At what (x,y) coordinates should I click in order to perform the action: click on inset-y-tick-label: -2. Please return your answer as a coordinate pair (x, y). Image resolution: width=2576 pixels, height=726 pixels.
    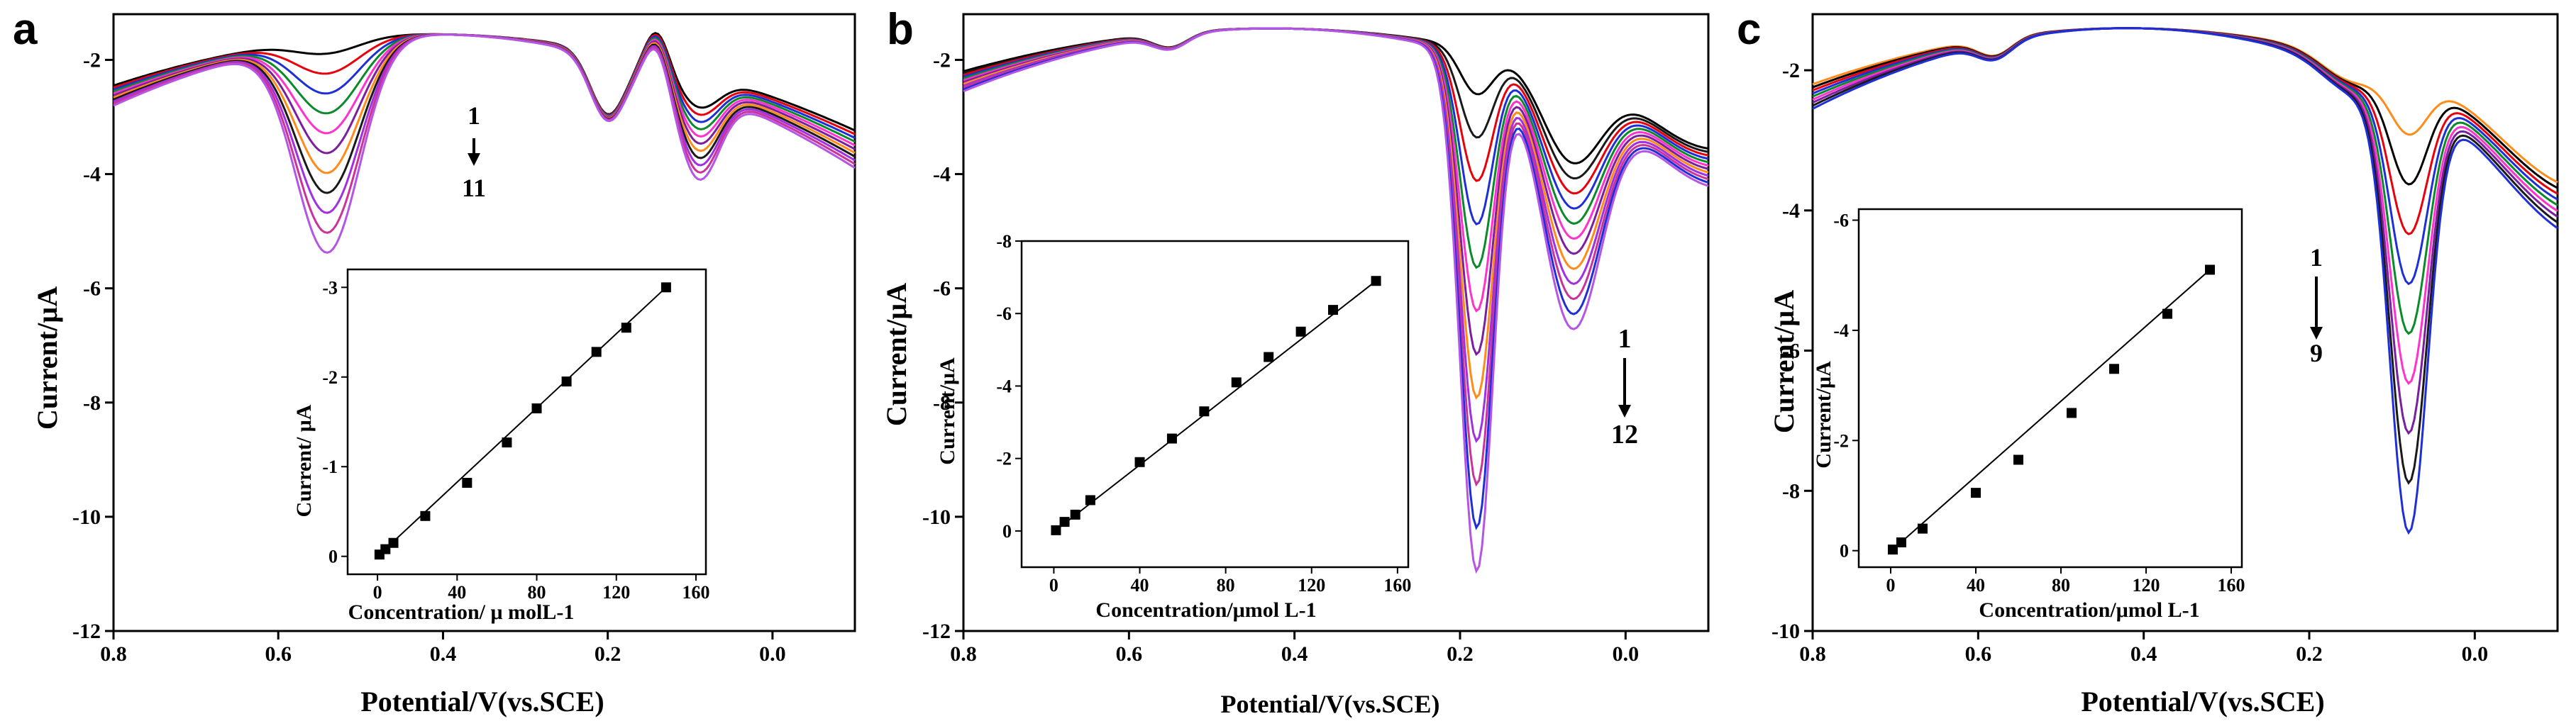
    Looking at the image, I should click on (1841, 440).